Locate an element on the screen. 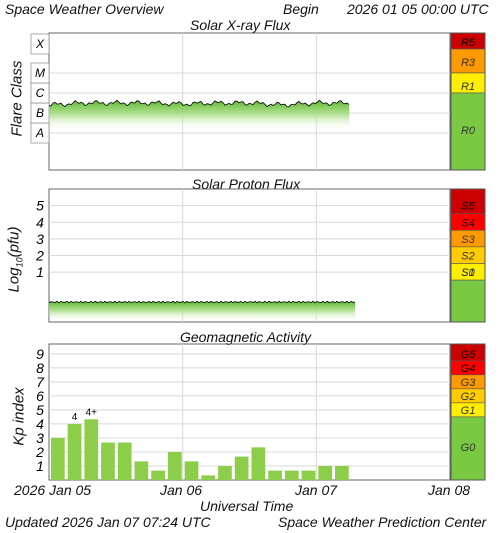  x-tick-label-jan05: 2026 Jan 05 is located at coordinates (53, 490).